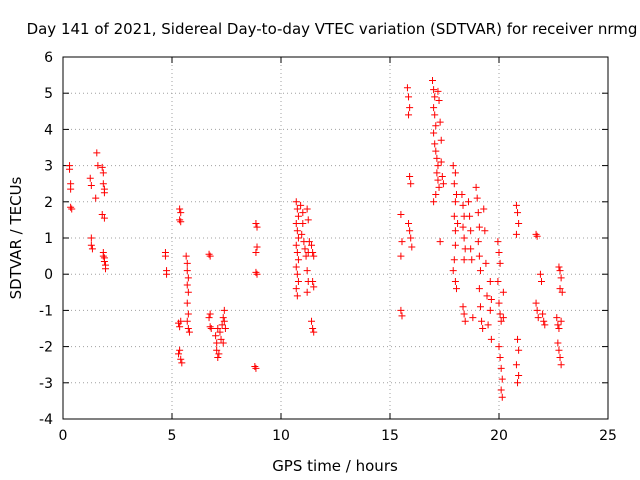  What do you see at coordinates (48, 167) in the screenshot?
I see `y-tick-label: 3` at bounding box center [48, 167].